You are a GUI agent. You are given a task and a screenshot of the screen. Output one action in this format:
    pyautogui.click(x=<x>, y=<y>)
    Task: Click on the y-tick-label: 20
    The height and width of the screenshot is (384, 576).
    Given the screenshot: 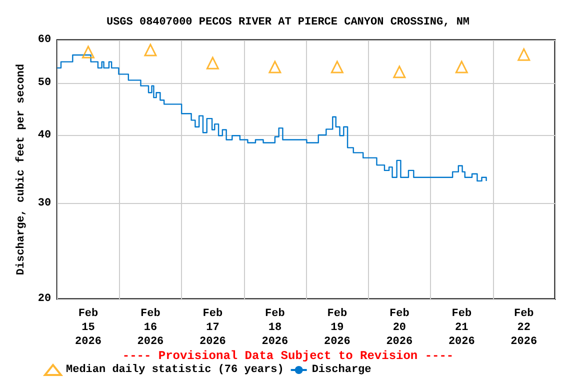 What is the action you would take?
    pyautogui.click(x=45, y=299)
    